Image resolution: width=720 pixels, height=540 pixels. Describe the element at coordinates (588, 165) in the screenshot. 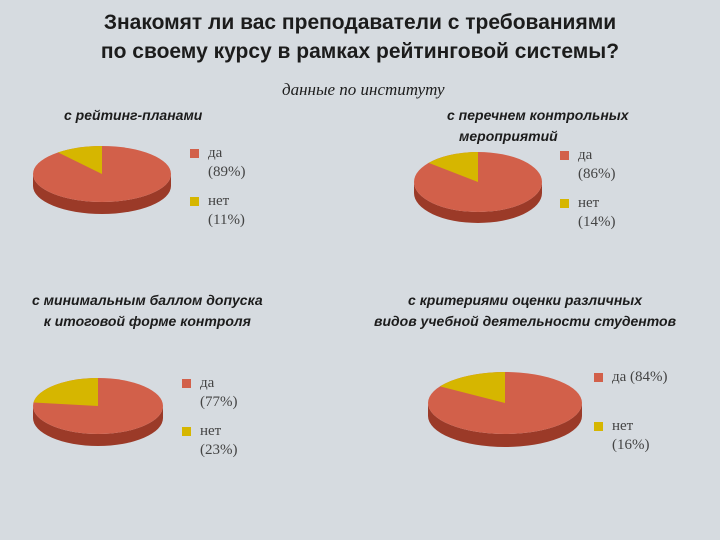

I see `chart-2-legend-yes: да (86%)` at that location.